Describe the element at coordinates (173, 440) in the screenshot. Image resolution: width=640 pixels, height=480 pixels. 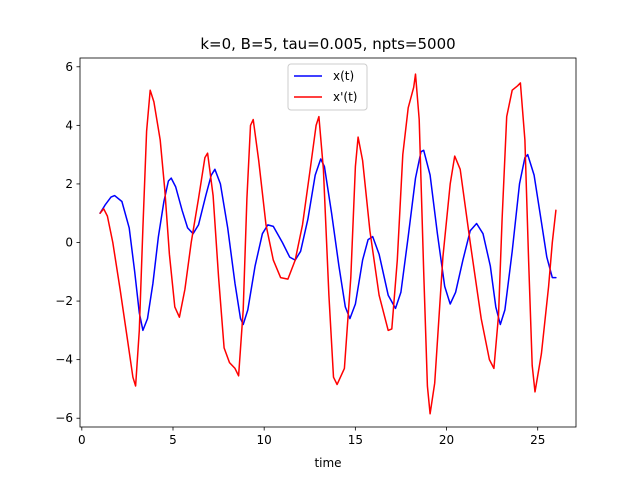
I see `x-tick-label: 5` at that location.